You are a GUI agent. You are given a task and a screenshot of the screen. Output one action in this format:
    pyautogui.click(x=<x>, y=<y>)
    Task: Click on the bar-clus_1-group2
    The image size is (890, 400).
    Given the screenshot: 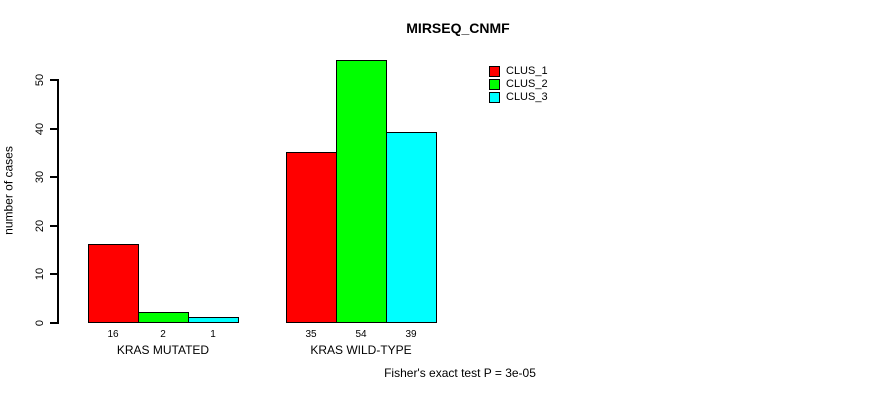 What is the action you would take?
    pyautogui.click(x=311, y=237)
    